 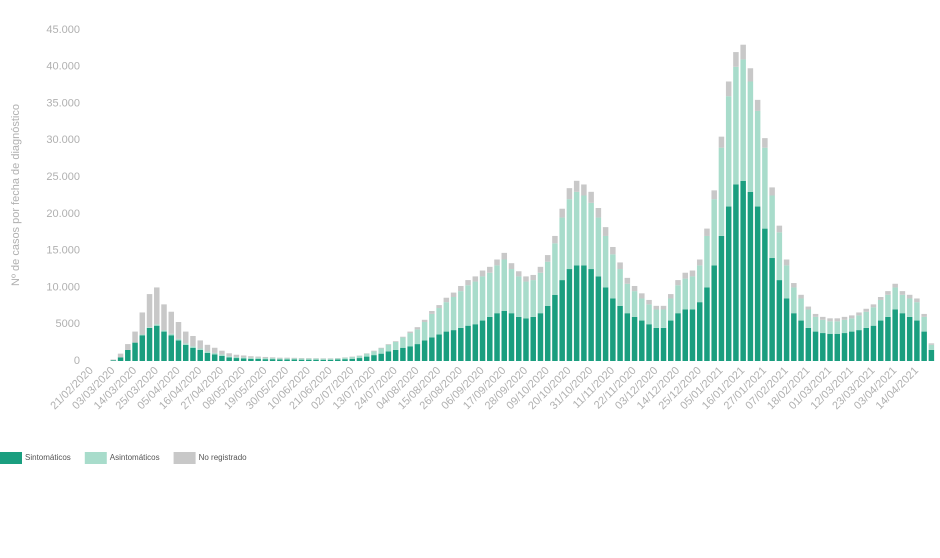 What do you see at coordinates (48, 457) in the screenshot?
I see `legend-label: Sintomáticos` at bounding box center [48, 457].